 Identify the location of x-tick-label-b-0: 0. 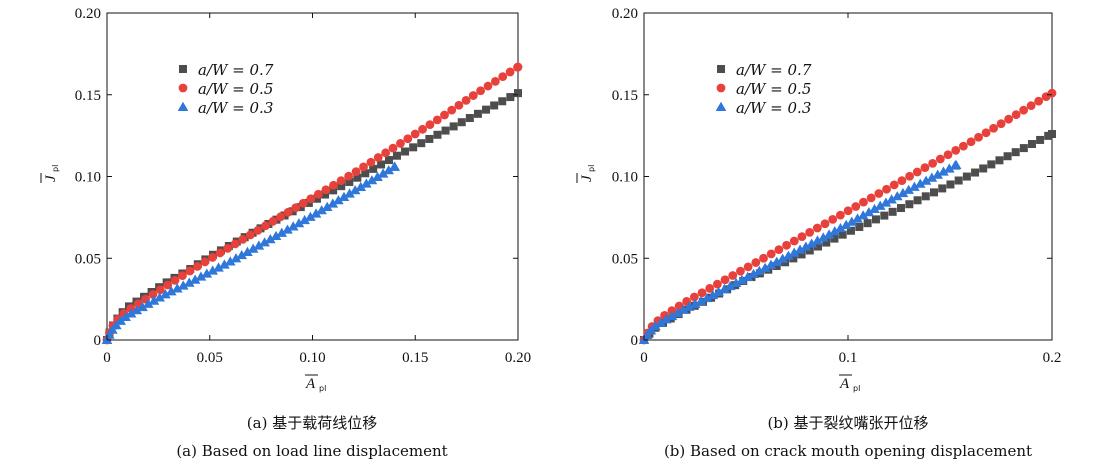
(644, 358).